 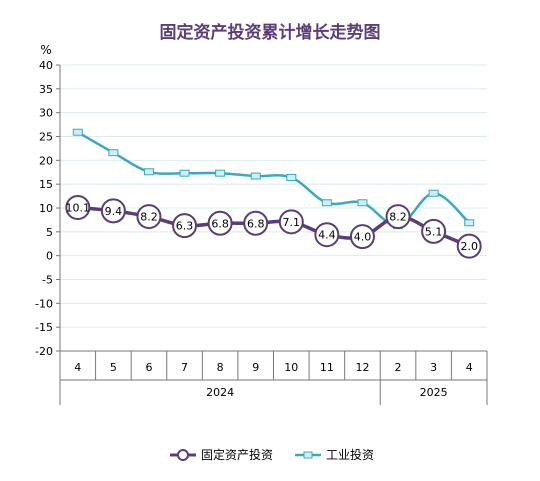 What do you see at coordinates (220, 367) in the screenshot?
I see `x-tick-label: 8` at bounding box center [220, 367].